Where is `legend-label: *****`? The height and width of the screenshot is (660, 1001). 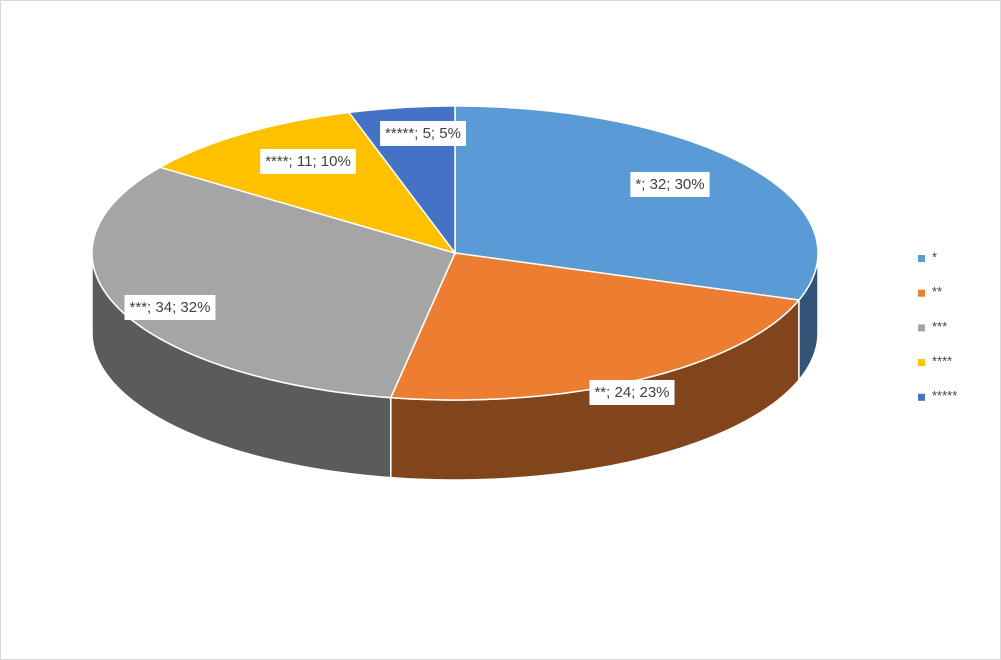
legend-label: ***** is located at coordinates (944, 395).